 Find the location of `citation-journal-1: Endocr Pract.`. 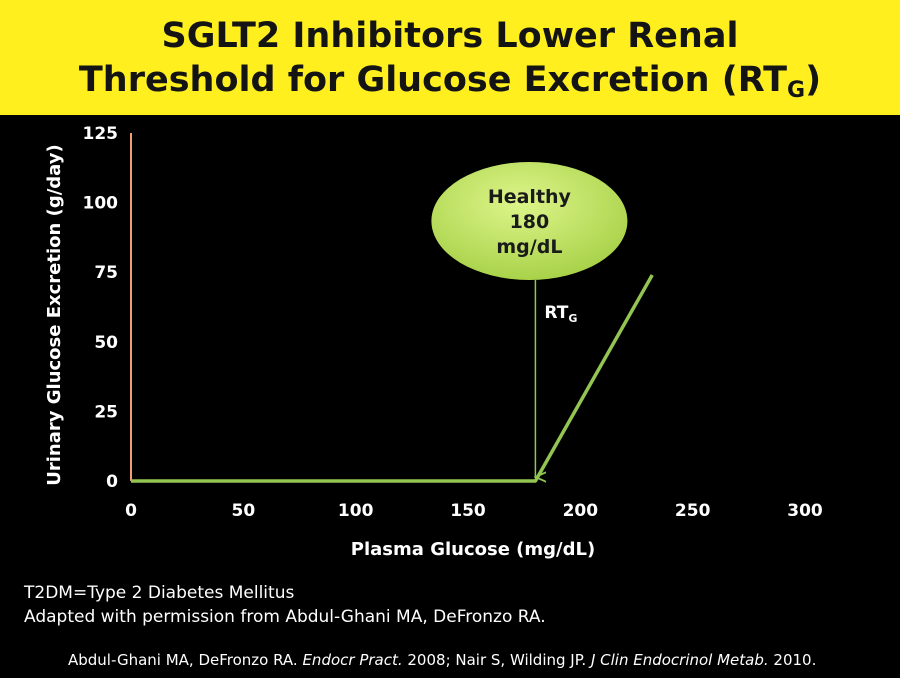

citation-journal-1: Endocr Pract. is located at coordinates (352, 660).